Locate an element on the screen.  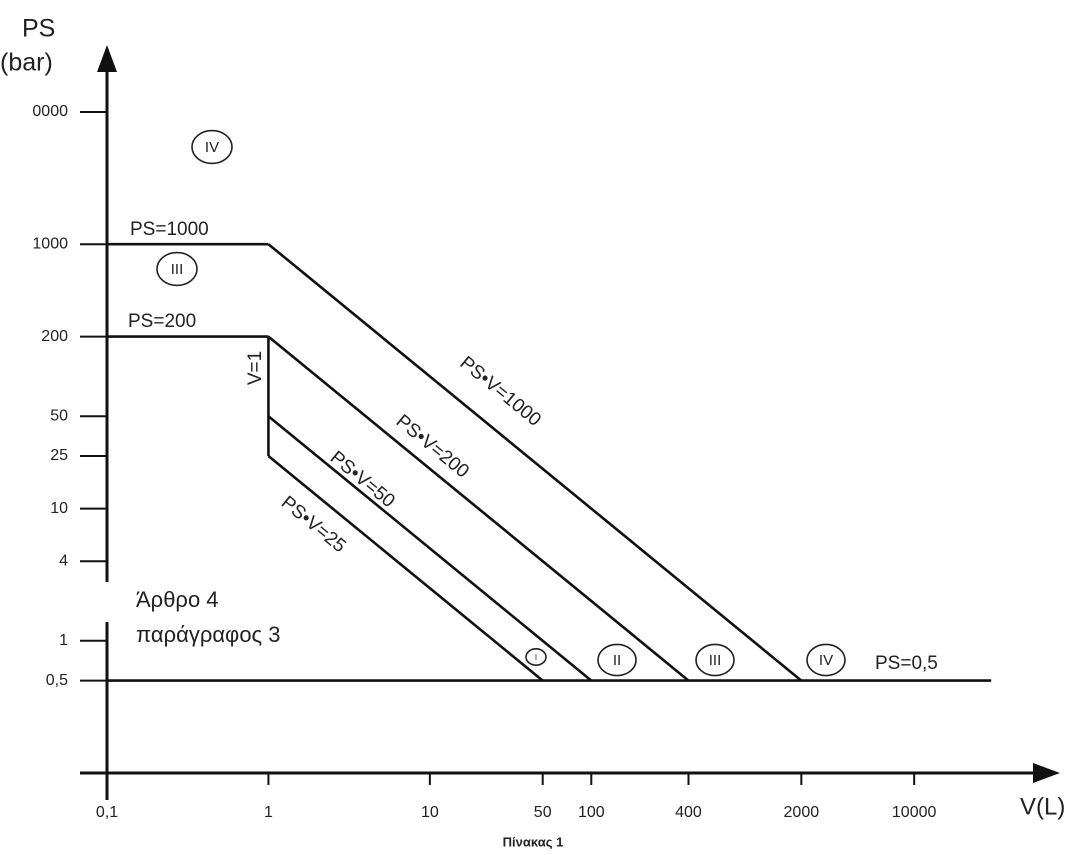
x-axis-label: V(L) is located at coordinates (1042, 806).